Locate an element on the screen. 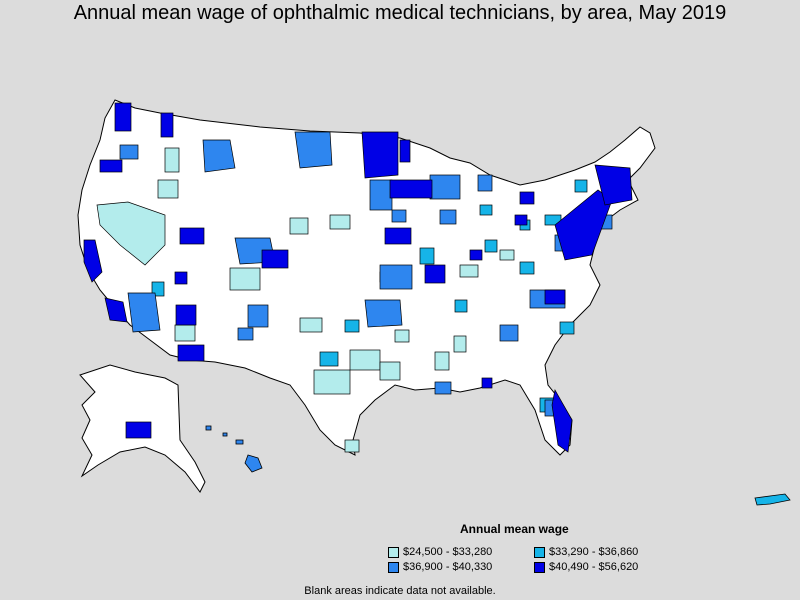  legend-label-2: $33,290 - $36,860 is located at coordinates (594, 552).